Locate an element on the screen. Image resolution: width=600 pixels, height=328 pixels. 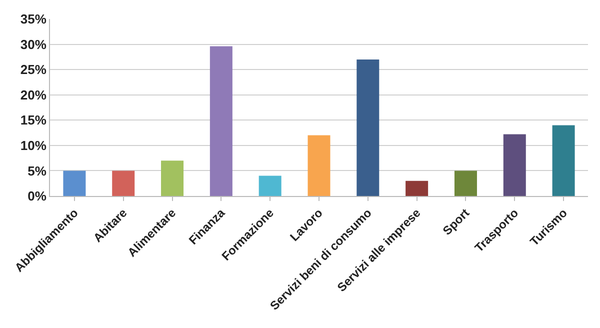
y-tick-label: 10% is located at coordinates (33, 145).